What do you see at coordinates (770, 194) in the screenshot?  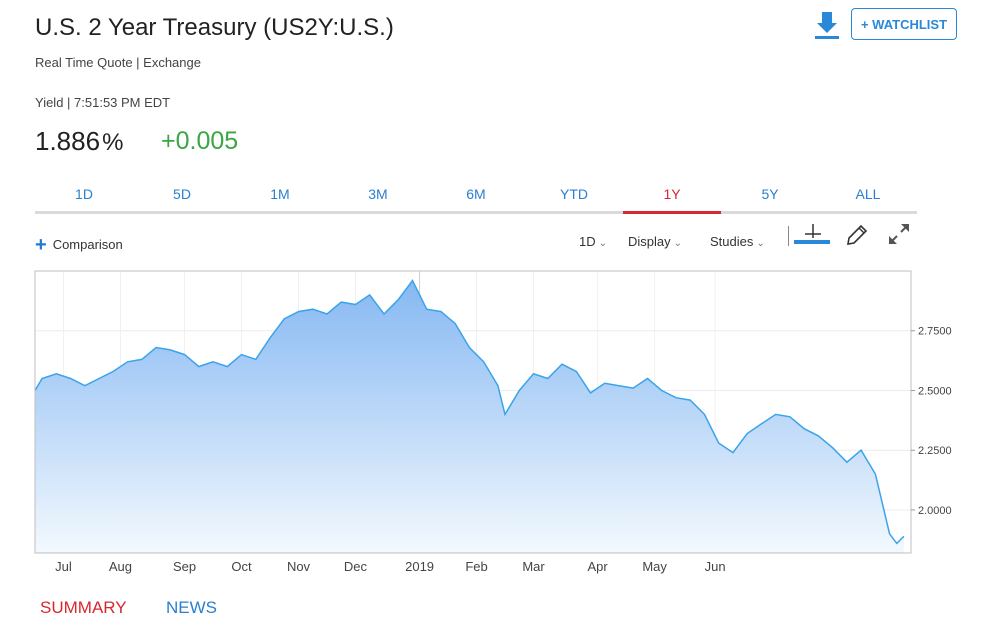 I see `tab-5y: 5Y` at bounding box center [770, 194].